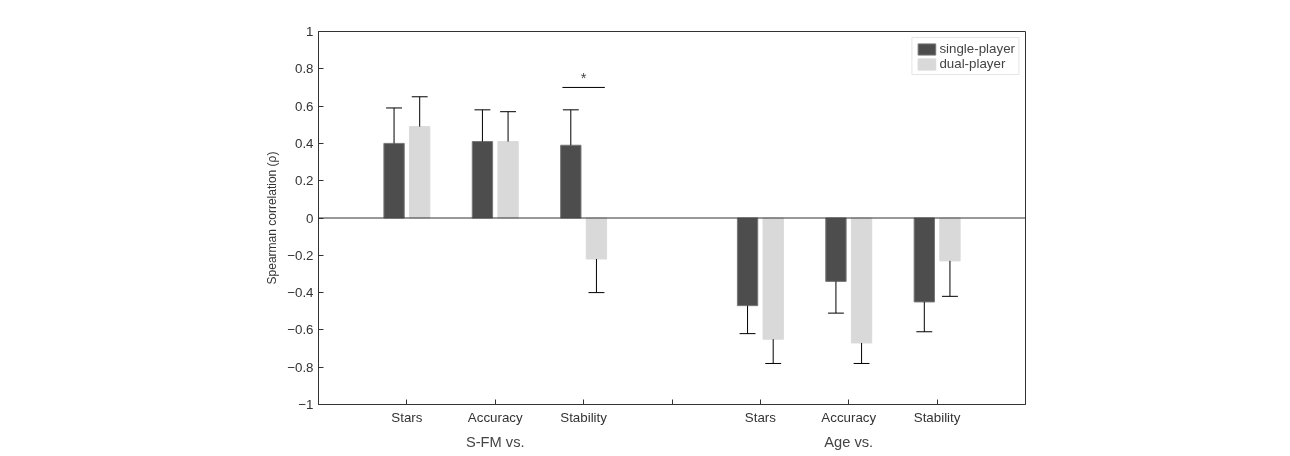  I want to click on y-tick-label: 0.4, so click(304, 143).